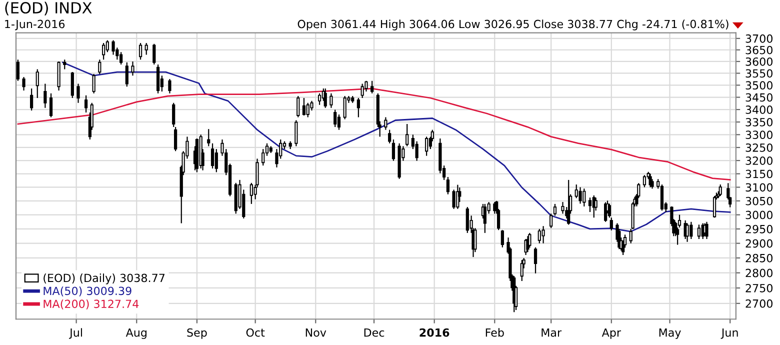  What do you see at coordinates (759, 85) in the screenshot?
I see `y-tick-label: 3500` at bounding box center [759, 85].